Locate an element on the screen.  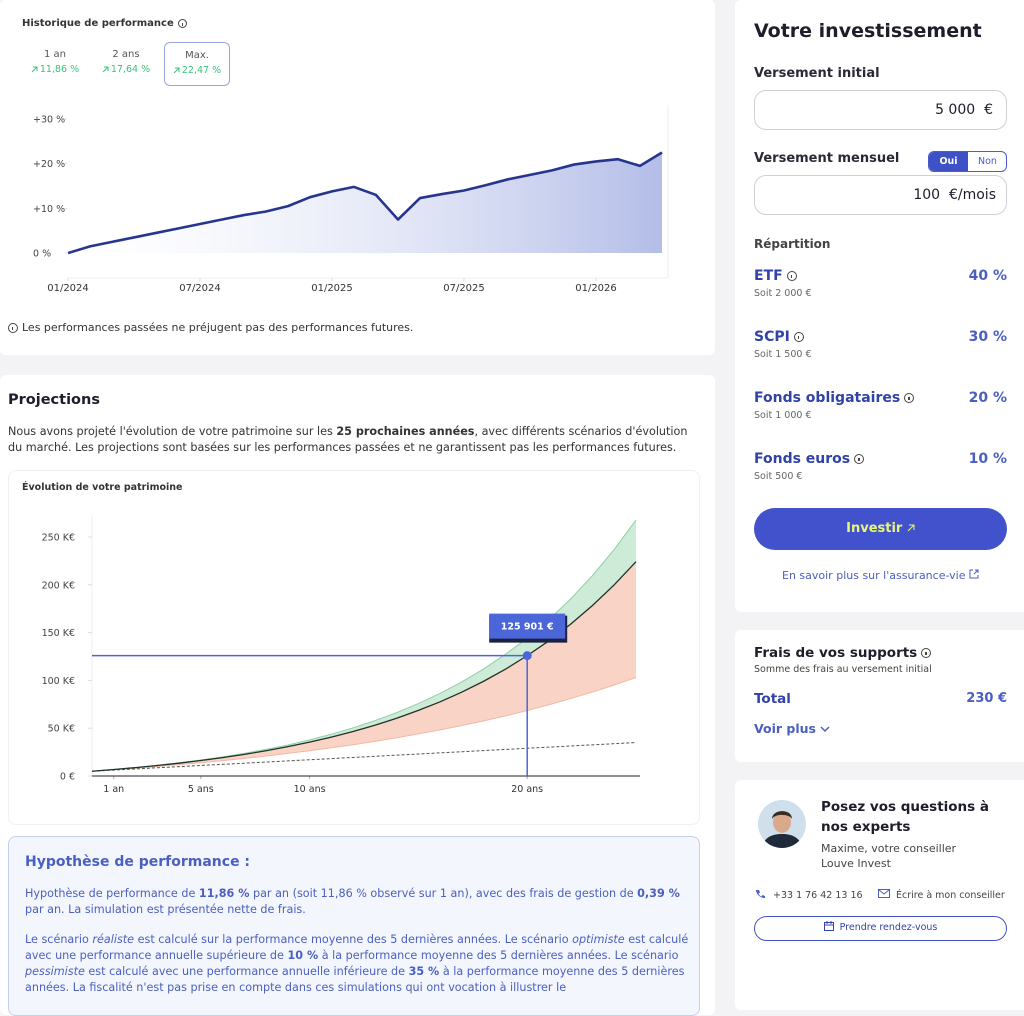
contact-title: Posez vos questions à nos experts is located at coordinates (905, 817).